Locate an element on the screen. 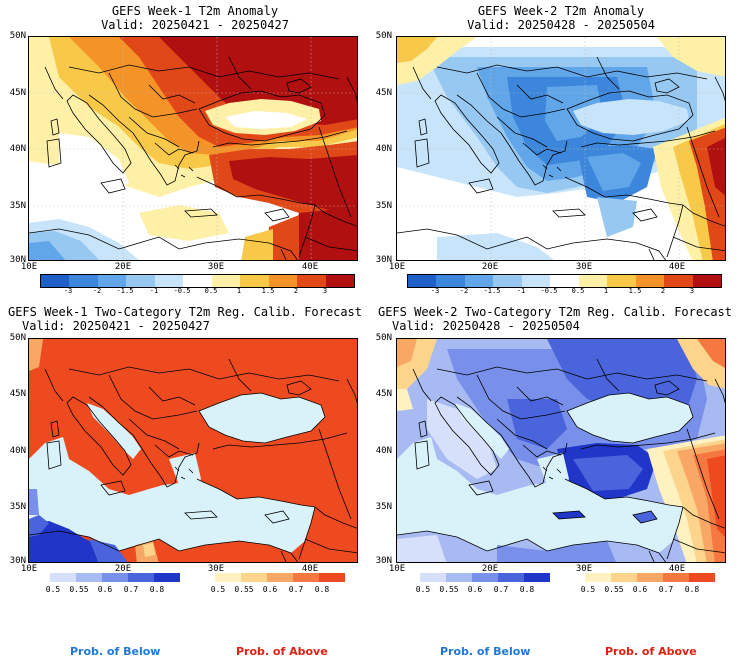 This screenshot has width=740, height=662. p3-above-label: 0.8 is located at coordinates (322, 589).